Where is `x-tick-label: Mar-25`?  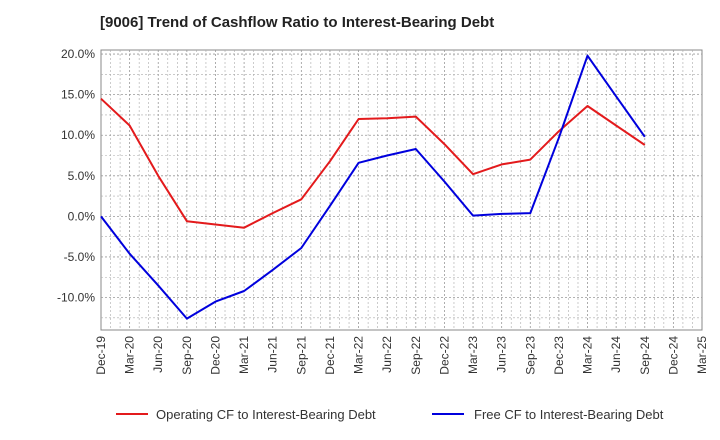 x-tick-label: Mar-25 is located at coordinates (702, 355).